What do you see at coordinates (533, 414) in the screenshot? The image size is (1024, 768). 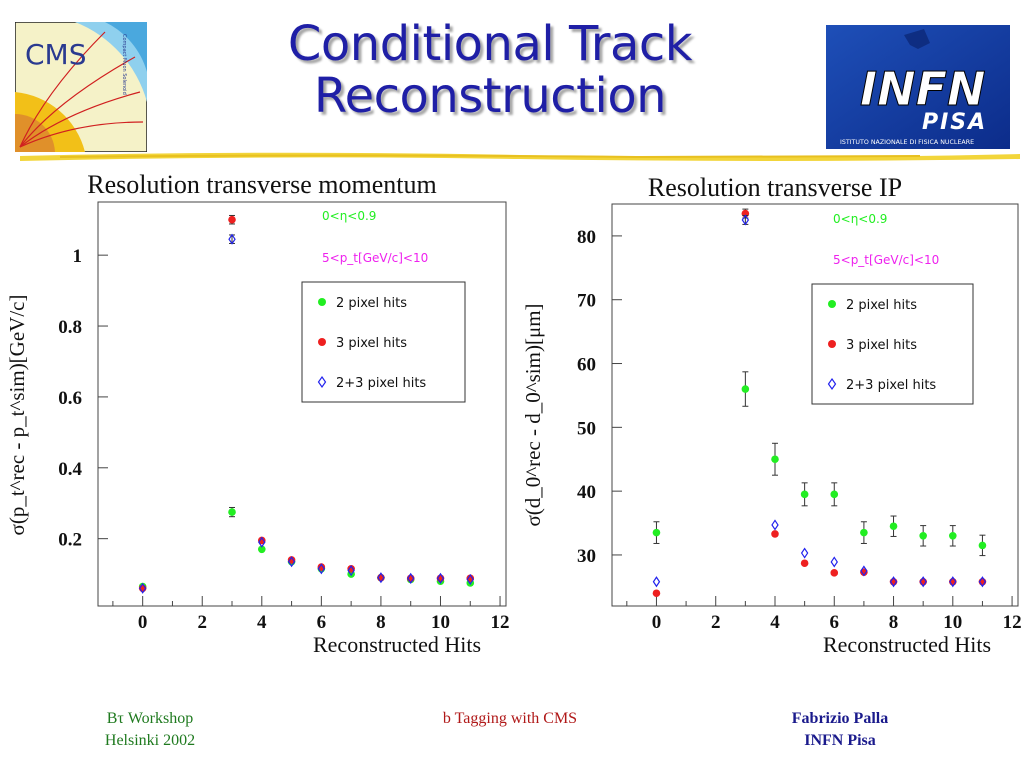 I see `y-axis-label: σ(d_0^rec - d_0^sim)[μm]` at bounding box center [533, 414].